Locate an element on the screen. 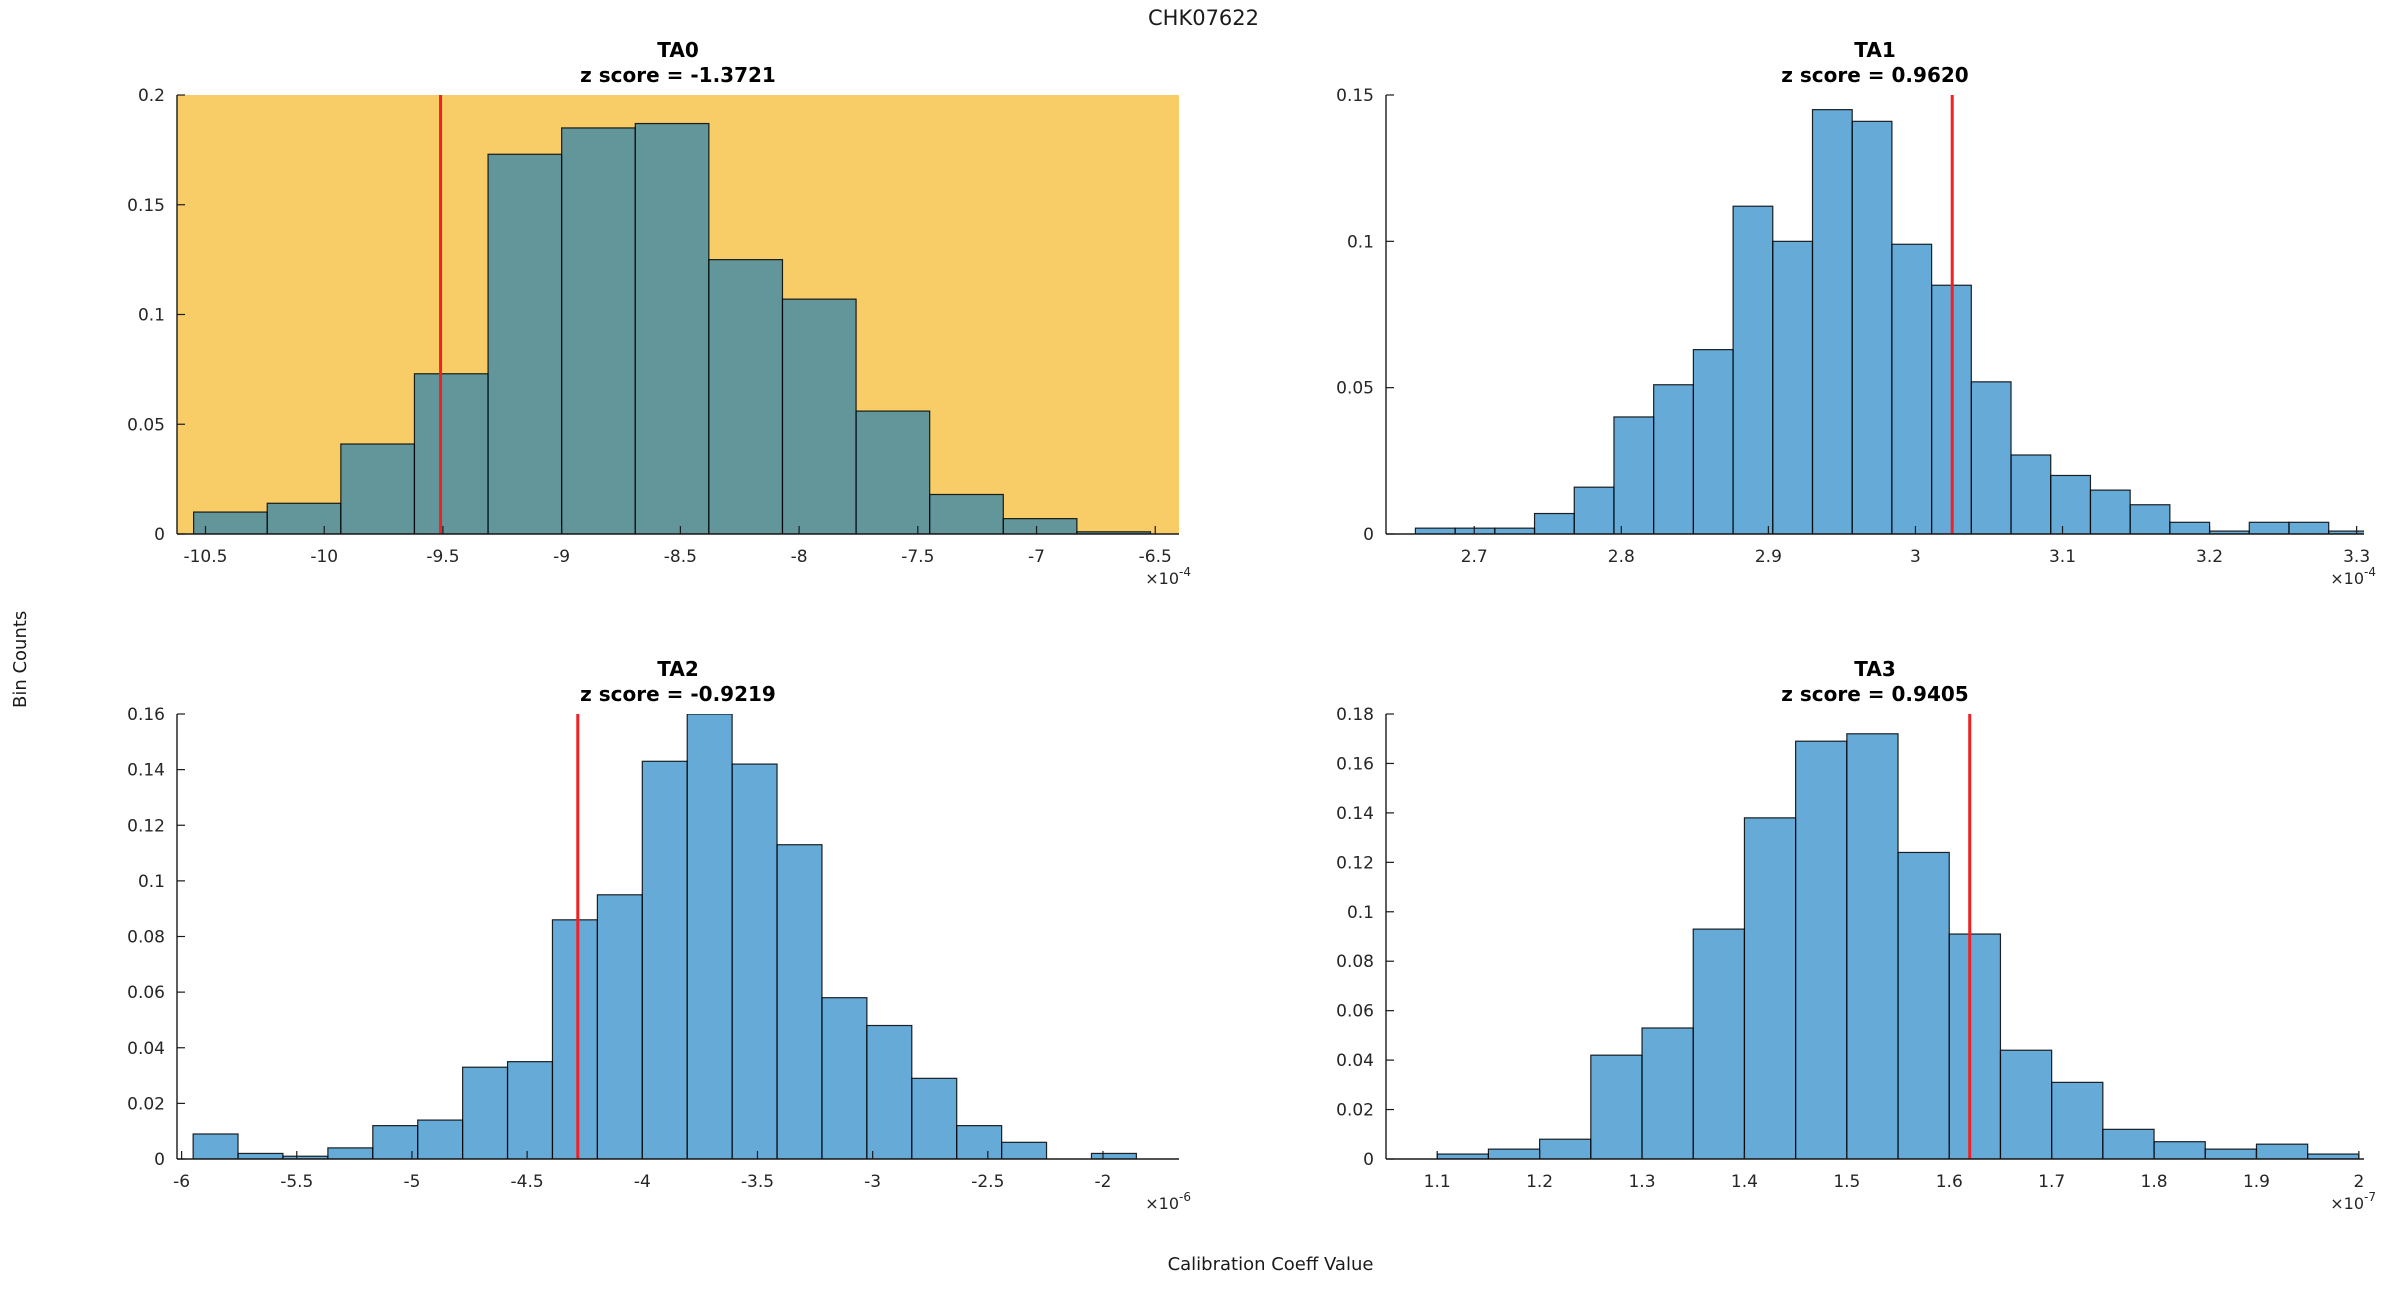 This screenshot has height=1290, width=2407. x-tick-label: -8 is located at coordinates (799, 557).